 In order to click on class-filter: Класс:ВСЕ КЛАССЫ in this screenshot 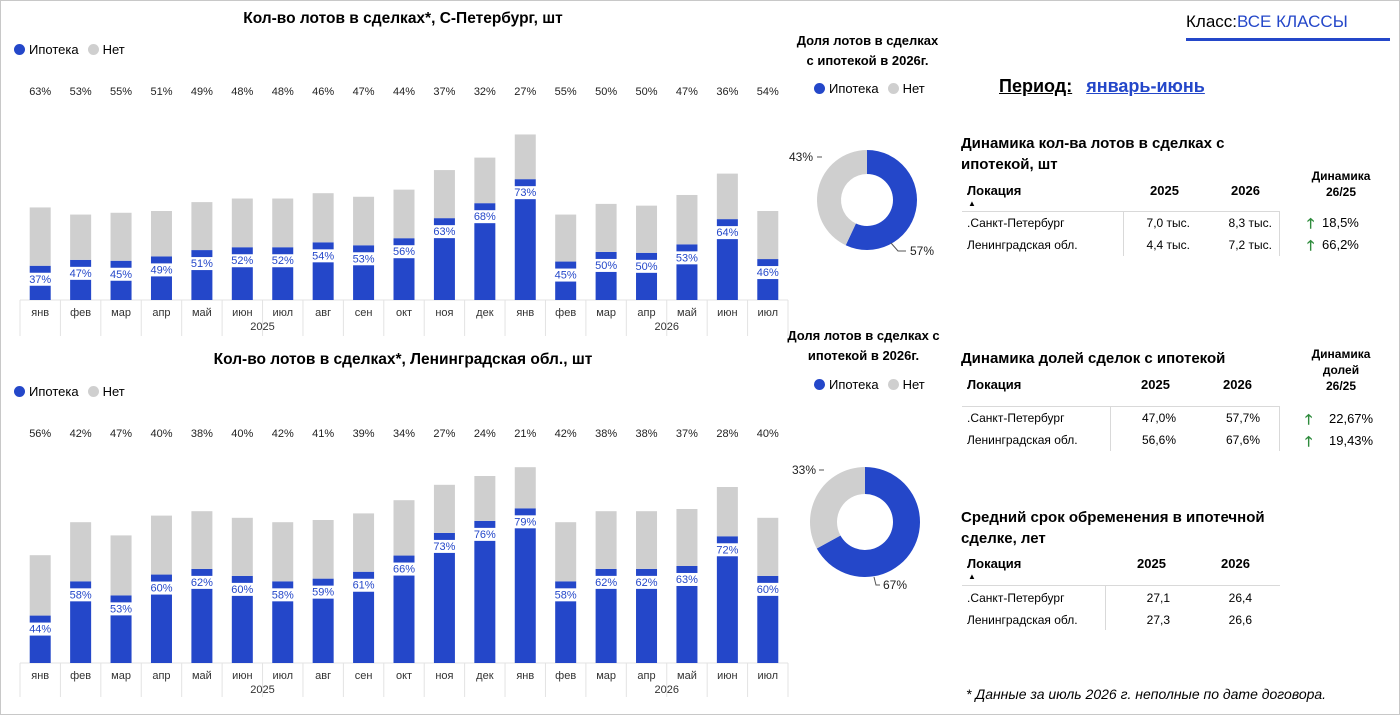, I will do `click(1267, 22)`.